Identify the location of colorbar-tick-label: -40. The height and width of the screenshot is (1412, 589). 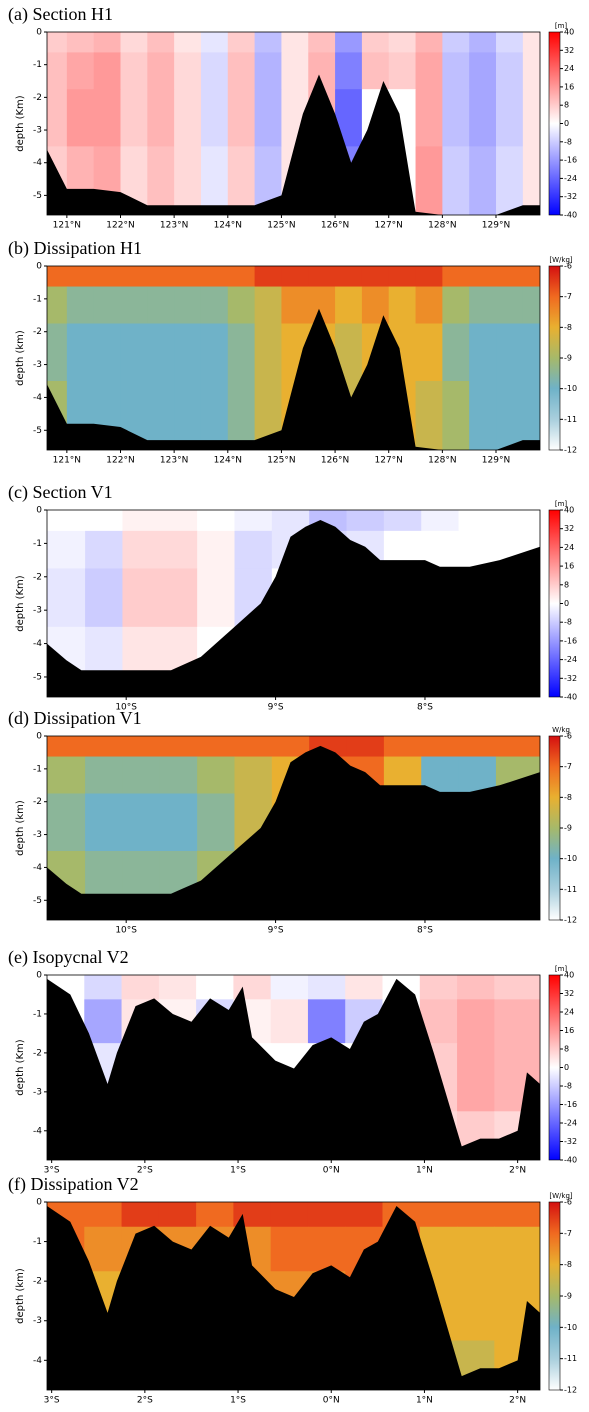
(570, 215).